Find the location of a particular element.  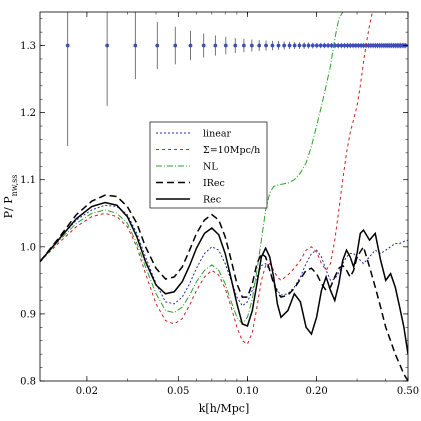

legend-label: IRec is located at coordinates (214, 183).